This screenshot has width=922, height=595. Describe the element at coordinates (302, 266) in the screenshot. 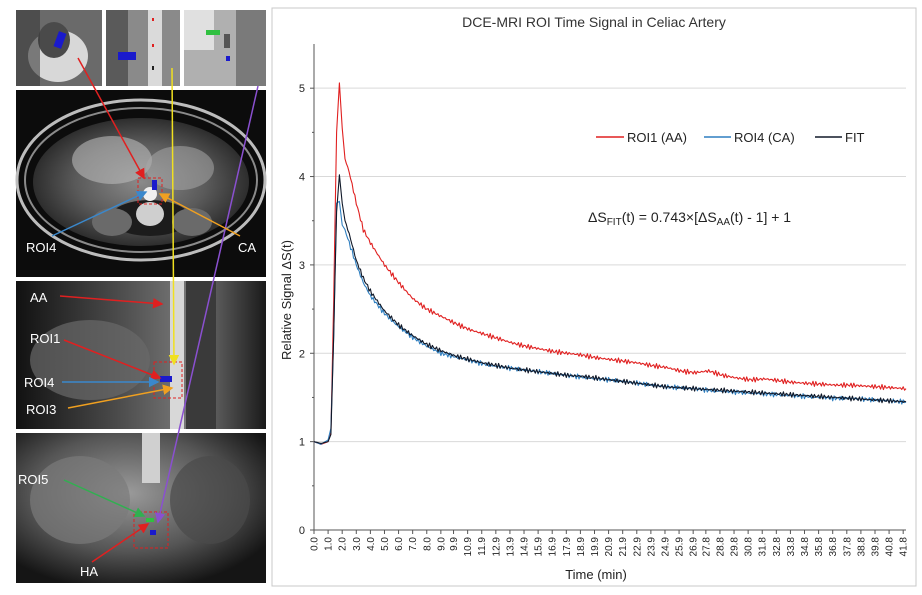

I see `y-tick-label: 3` at that location.